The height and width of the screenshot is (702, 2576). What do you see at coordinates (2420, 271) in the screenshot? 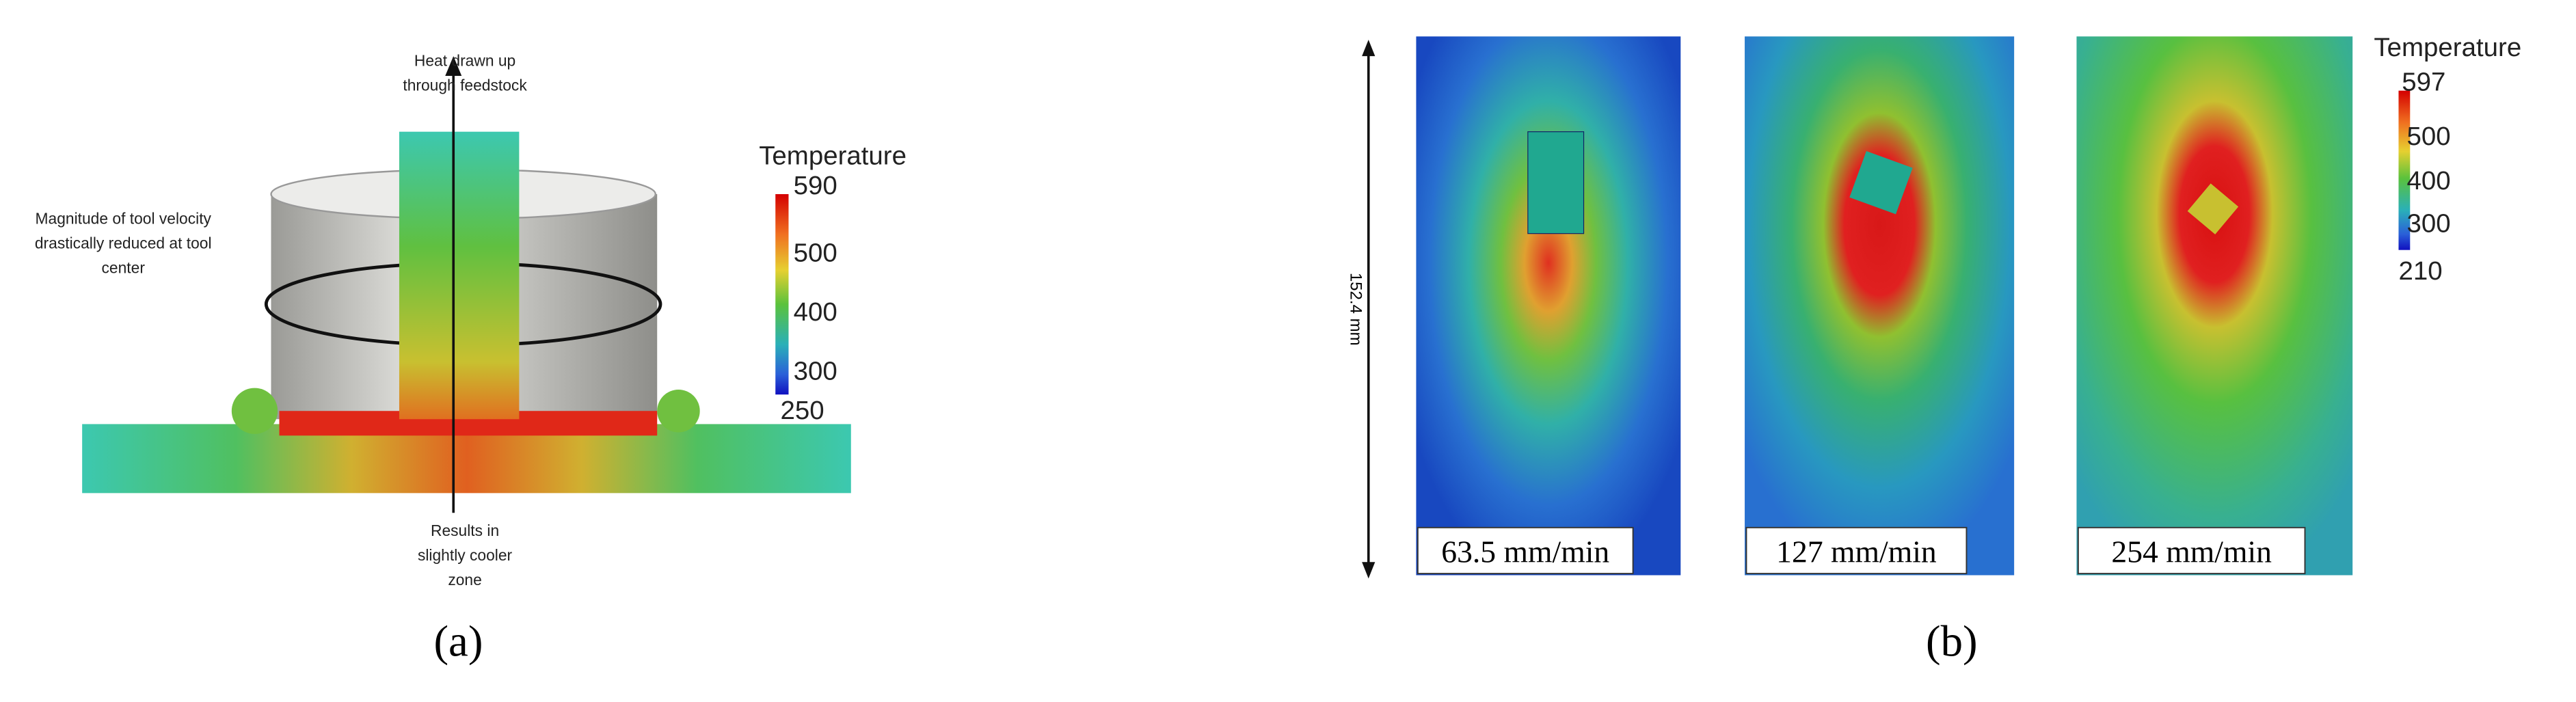
I see `colorbar-tick: 210` at bounding box center [2420, 271].